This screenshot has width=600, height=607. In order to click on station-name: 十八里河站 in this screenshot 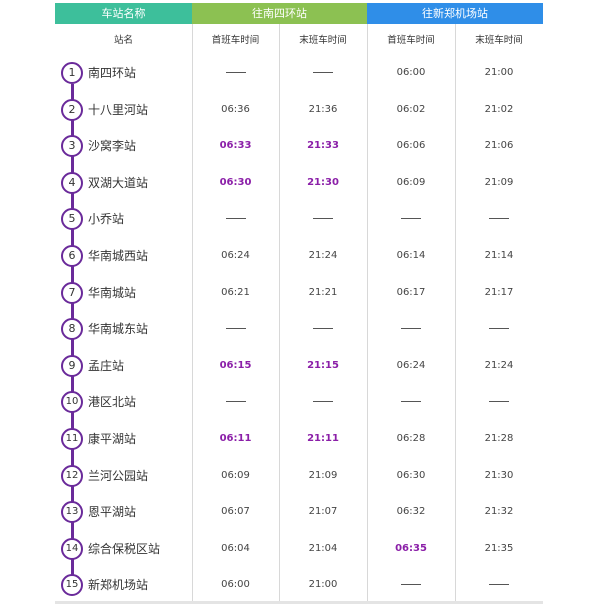, I will do `click(118, 109)`.